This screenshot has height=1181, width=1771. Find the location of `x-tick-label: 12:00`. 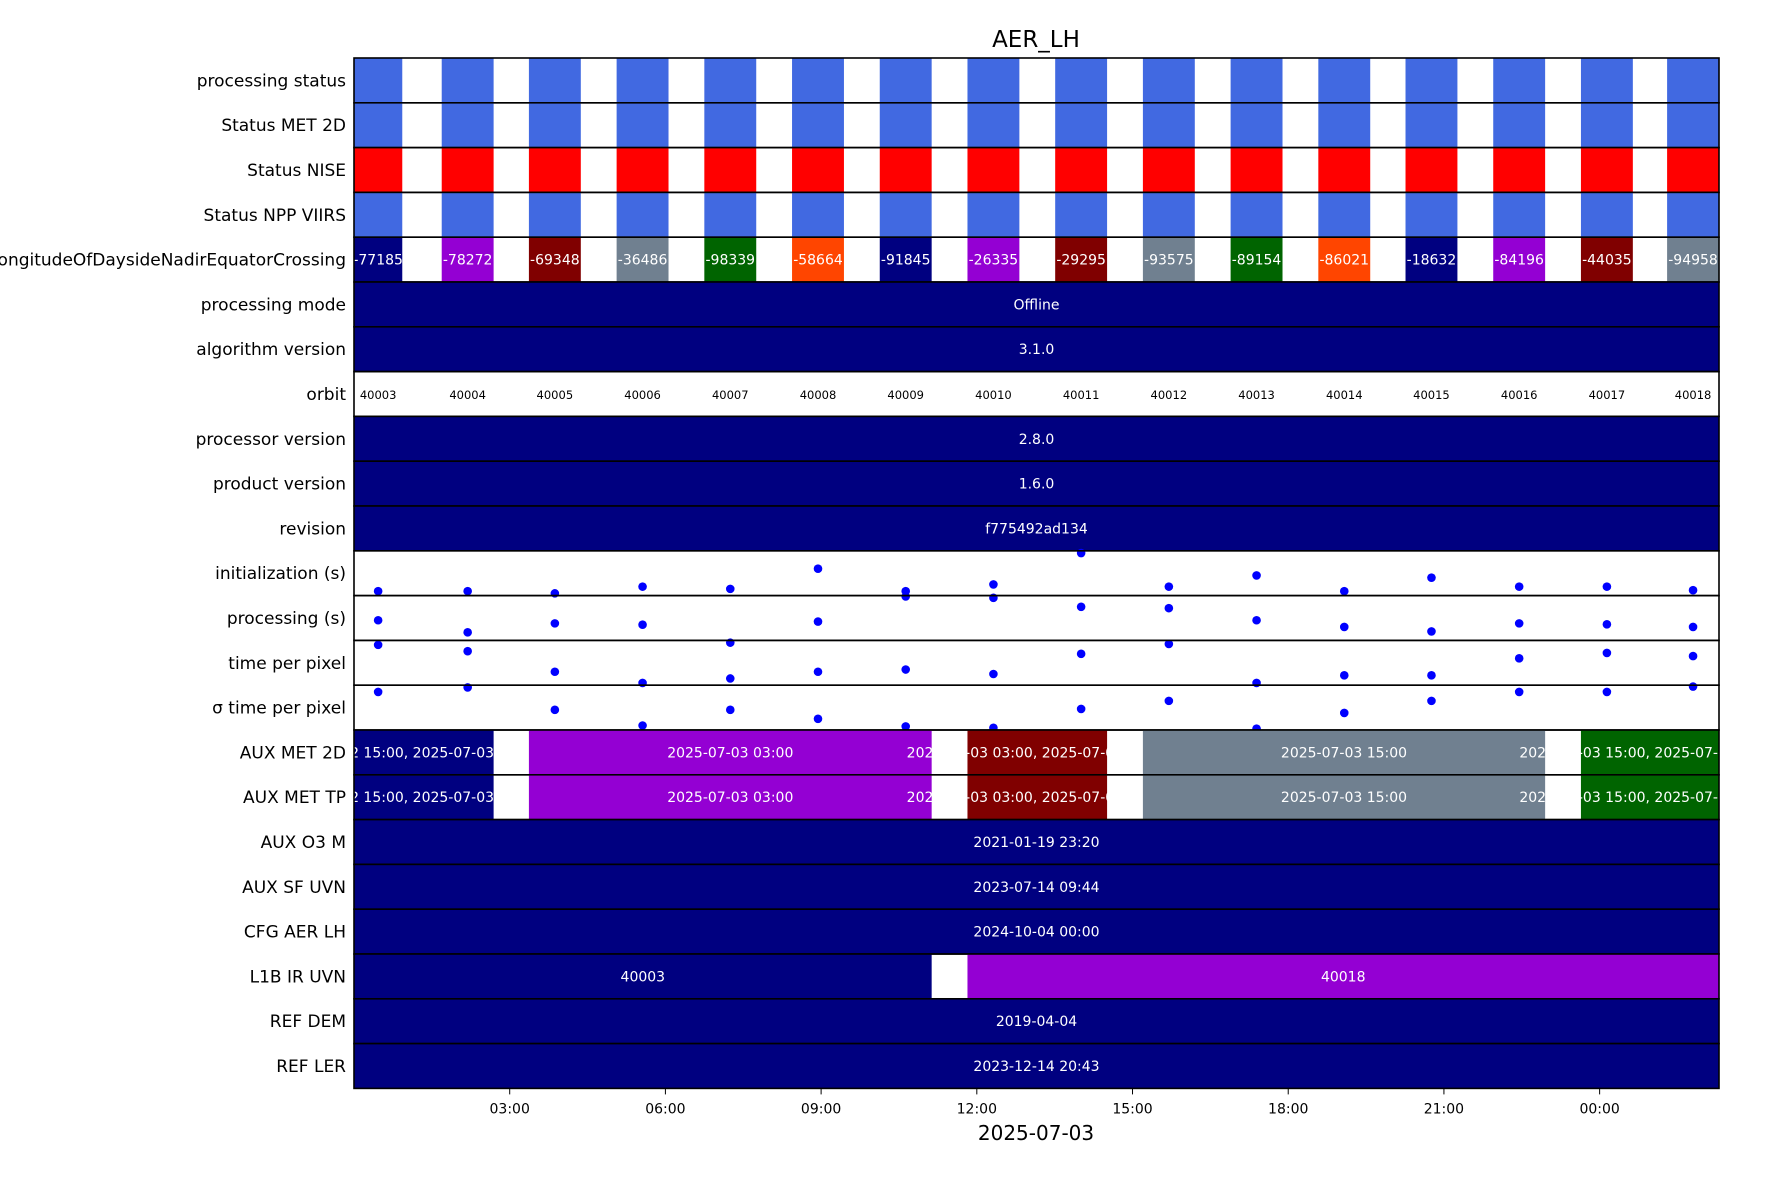

x-tick-label: 12:00 is located at coordinates (977, 1109).